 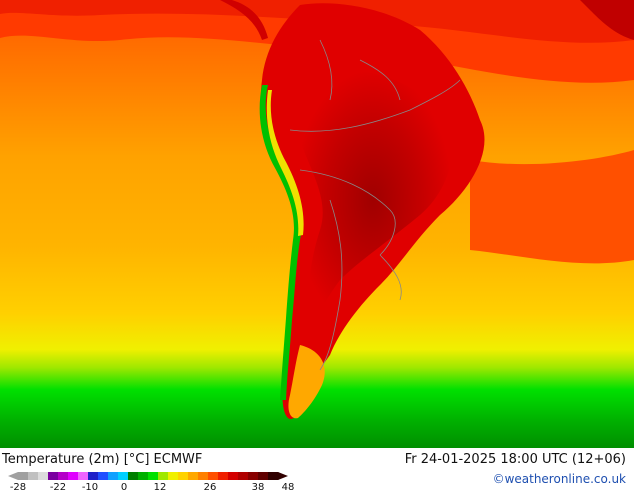 I want to click on andes-ridge, so click(x=280, y=242).